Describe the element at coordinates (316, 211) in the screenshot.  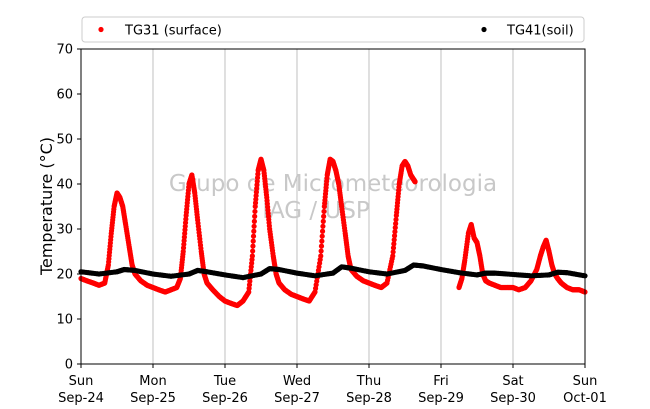
I see `watermark-line-2: IAG / USP` at that location.